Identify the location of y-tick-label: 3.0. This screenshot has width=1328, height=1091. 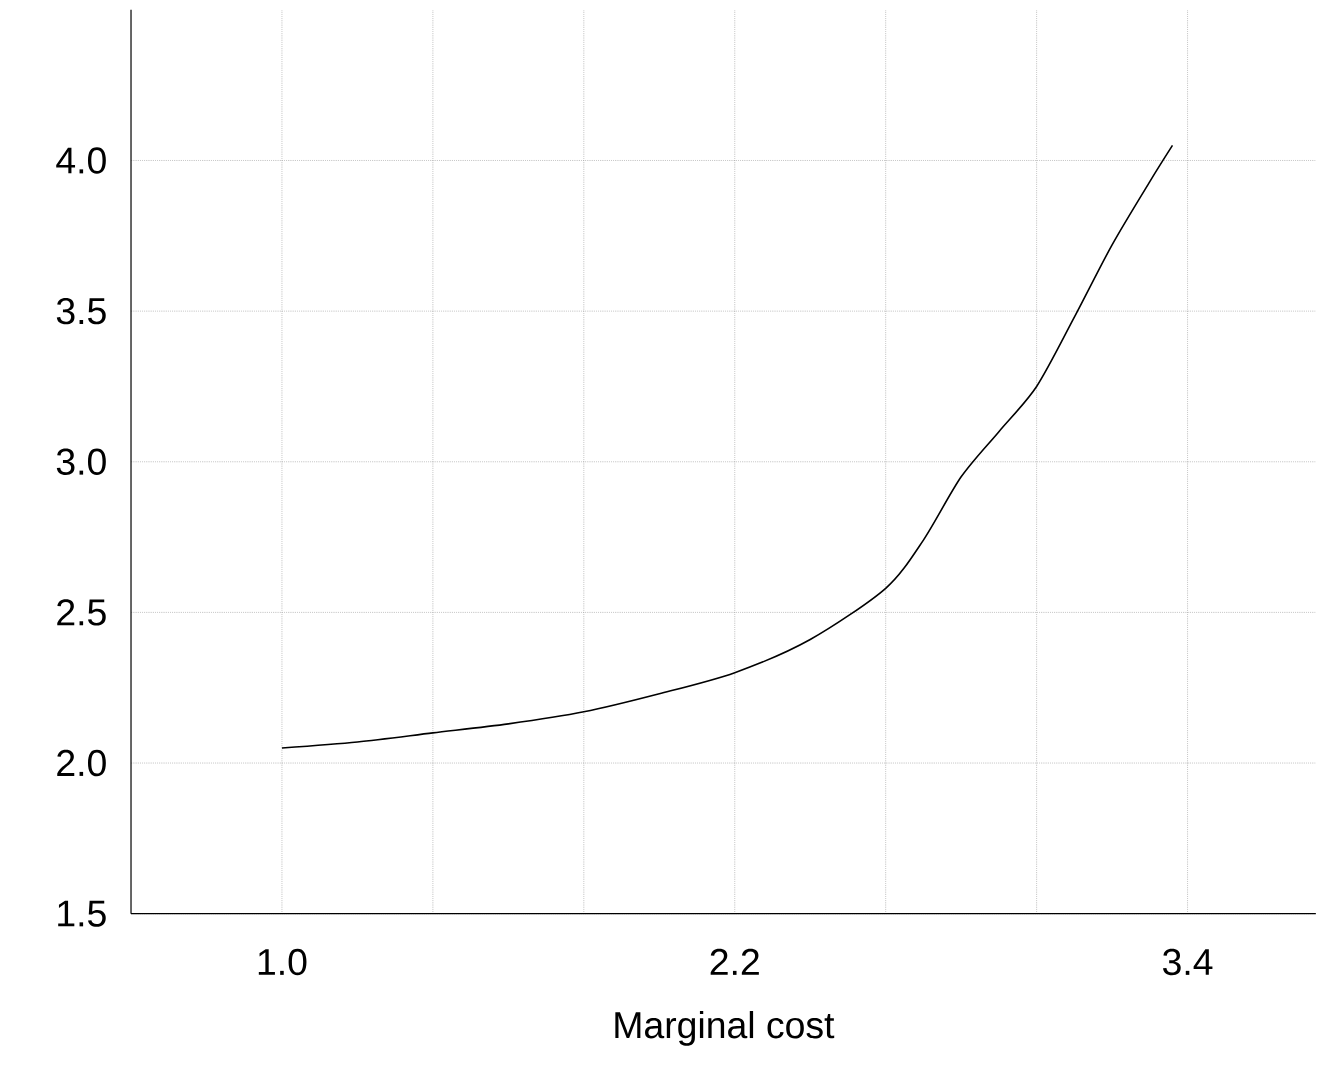
(81, 461).